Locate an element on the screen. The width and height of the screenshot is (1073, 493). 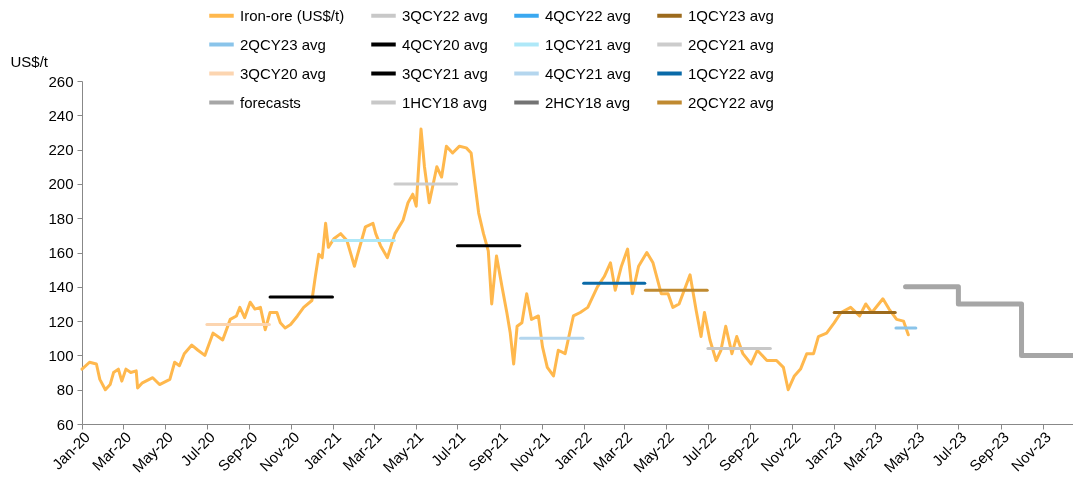
y-tick-label: 160 is located at coordinates (61, 252).